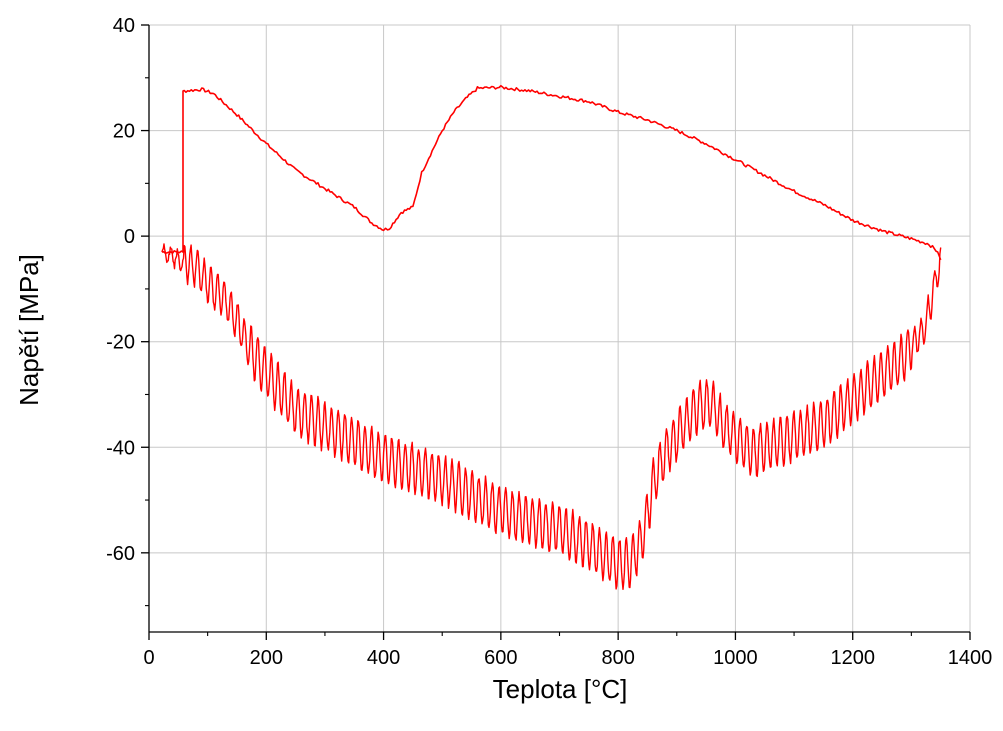 The width and height of the screenshot is (1003, 731). What do you see at coordinates (120, 448) in the screenshot?
I see `y-tick-label: -40` at bounding box center [120, 448].